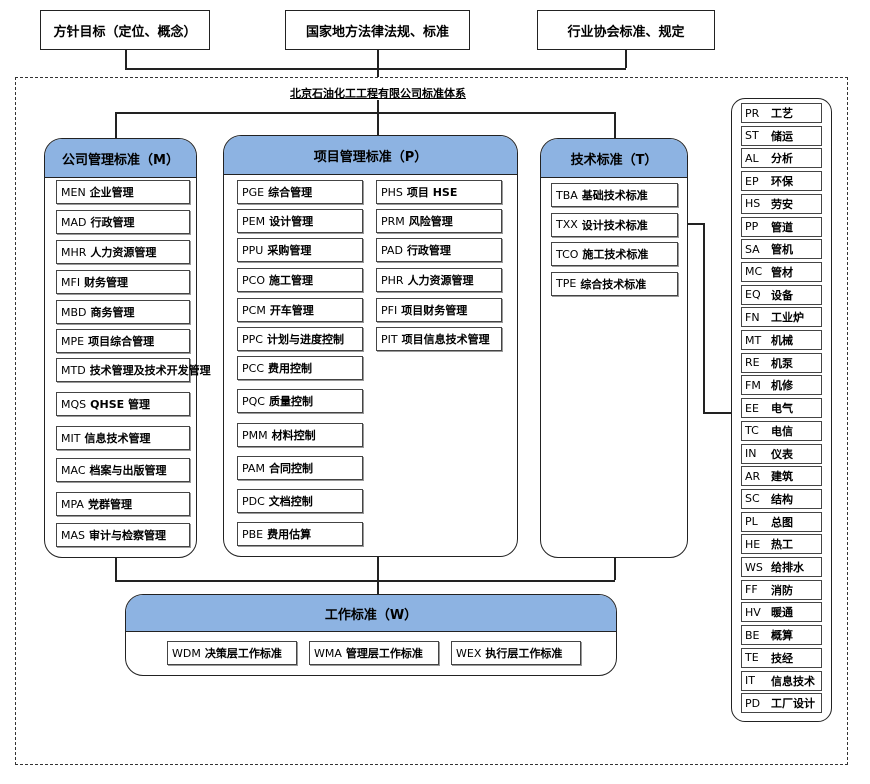  I want to click on item-name: 仪表, so click(782, 454).